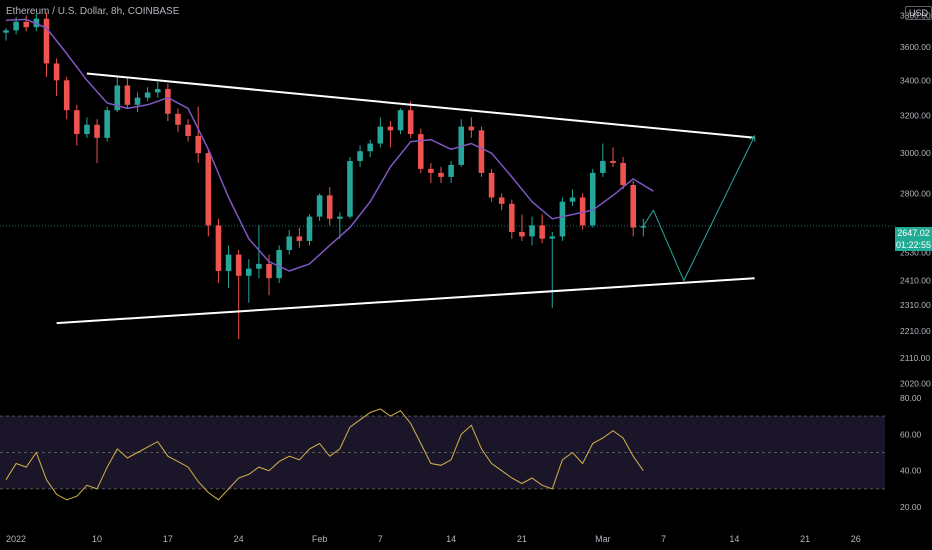 The height and width of the screenshot is (550, 932). Describe the element at coordinates (915, 358) in the screenshot. I see `price-tick-label: 2110.00` at that location.